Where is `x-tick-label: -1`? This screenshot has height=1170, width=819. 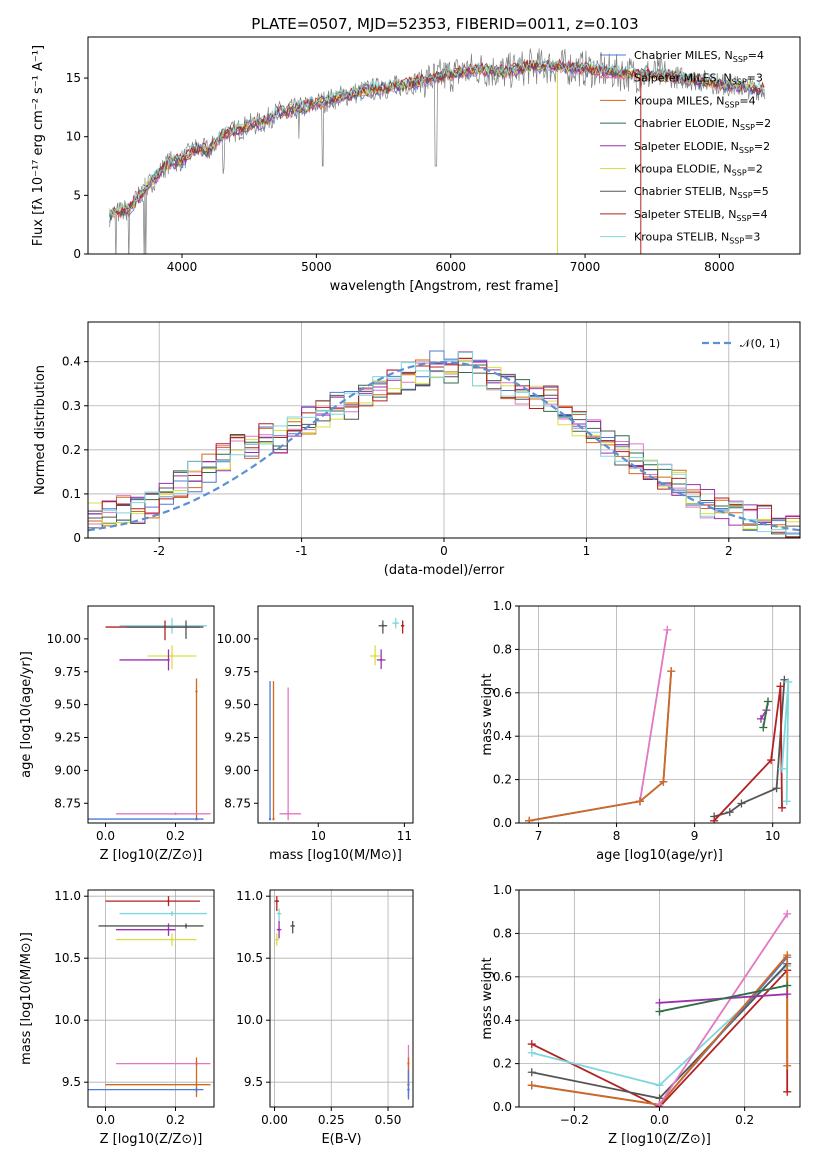 x-tick-label: -1 is located at coordinates (302, 551).